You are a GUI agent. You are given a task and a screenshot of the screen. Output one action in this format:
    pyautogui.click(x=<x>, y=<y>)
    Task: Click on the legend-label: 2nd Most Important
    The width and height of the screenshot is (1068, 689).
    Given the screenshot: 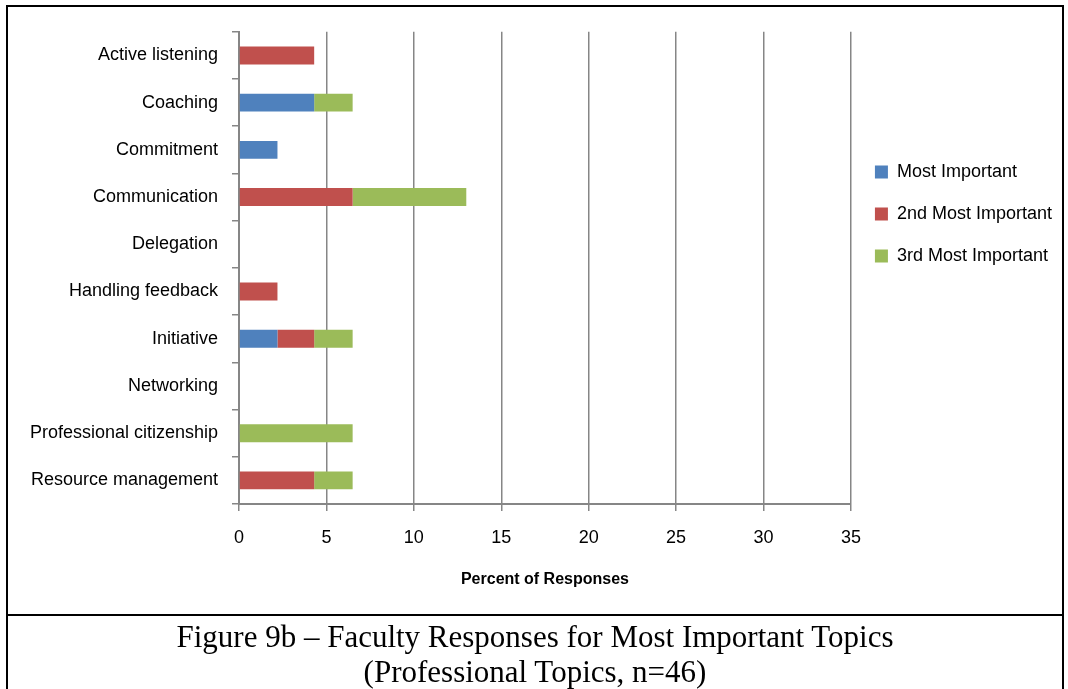 What is the action you would take?
    pyautogui.click(x=974, y=213)
    